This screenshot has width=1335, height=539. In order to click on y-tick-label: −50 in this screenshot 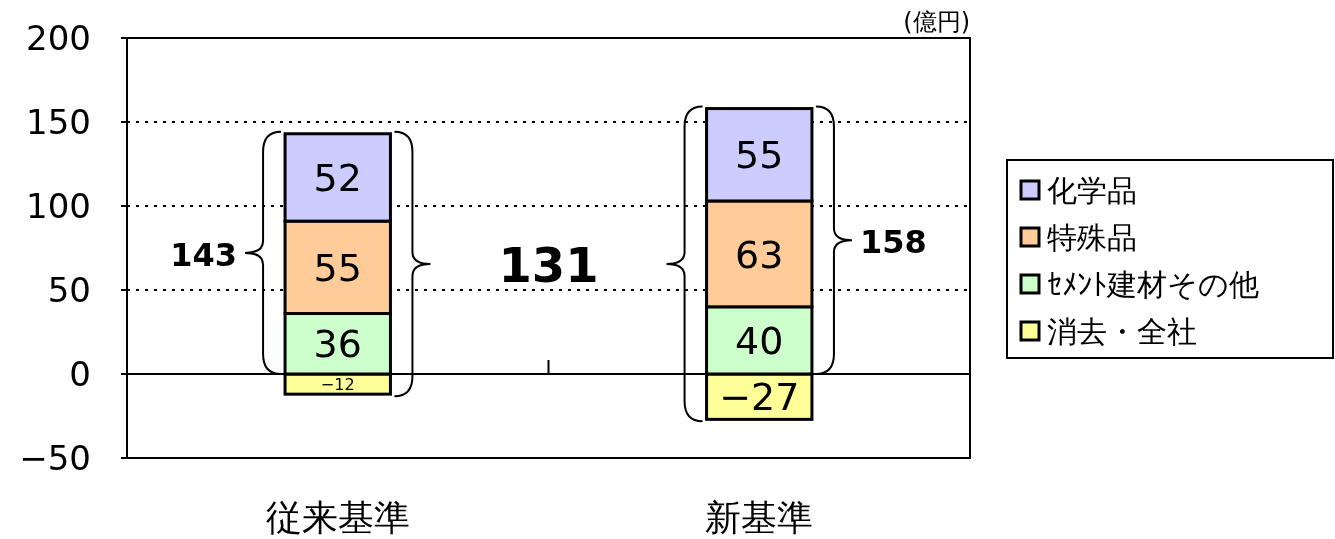, I will do `click(55, 458)`.